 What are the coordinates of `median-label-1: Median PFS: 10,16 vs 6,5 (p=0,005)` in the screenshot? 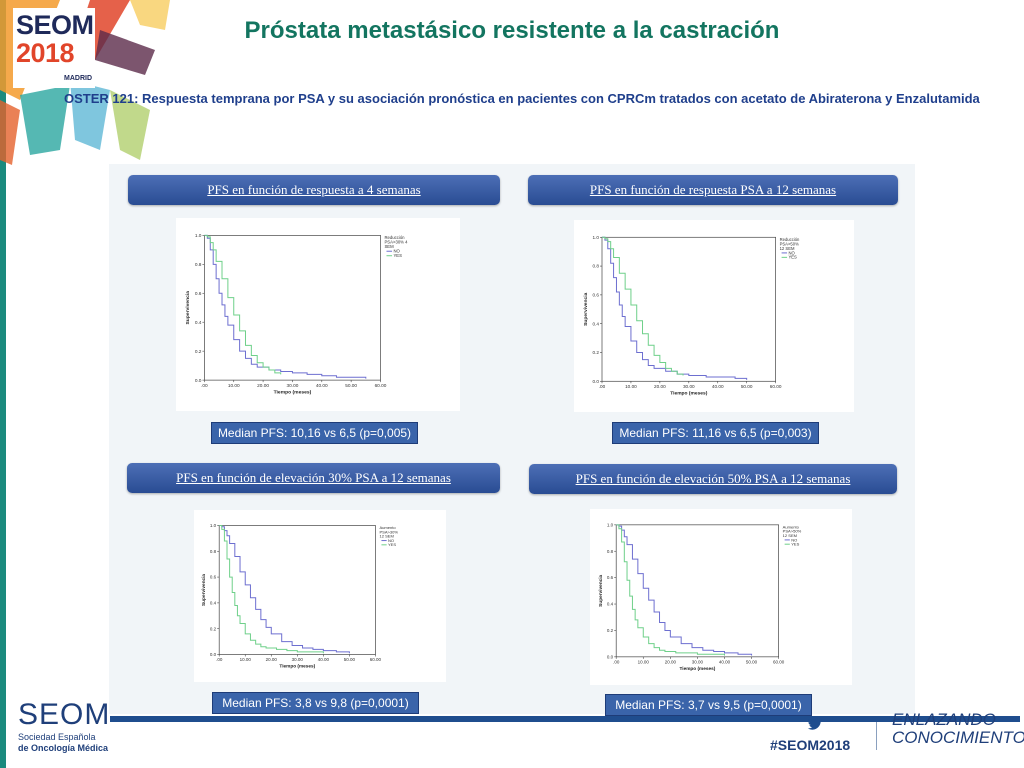 It's located at (314, 433).